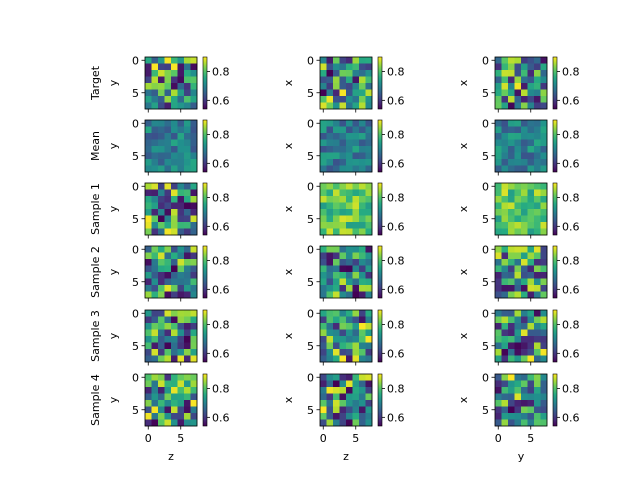  Describe the element at coordinates (288, 271) in the screenshot. I see `y-axis-label: x` at that location.